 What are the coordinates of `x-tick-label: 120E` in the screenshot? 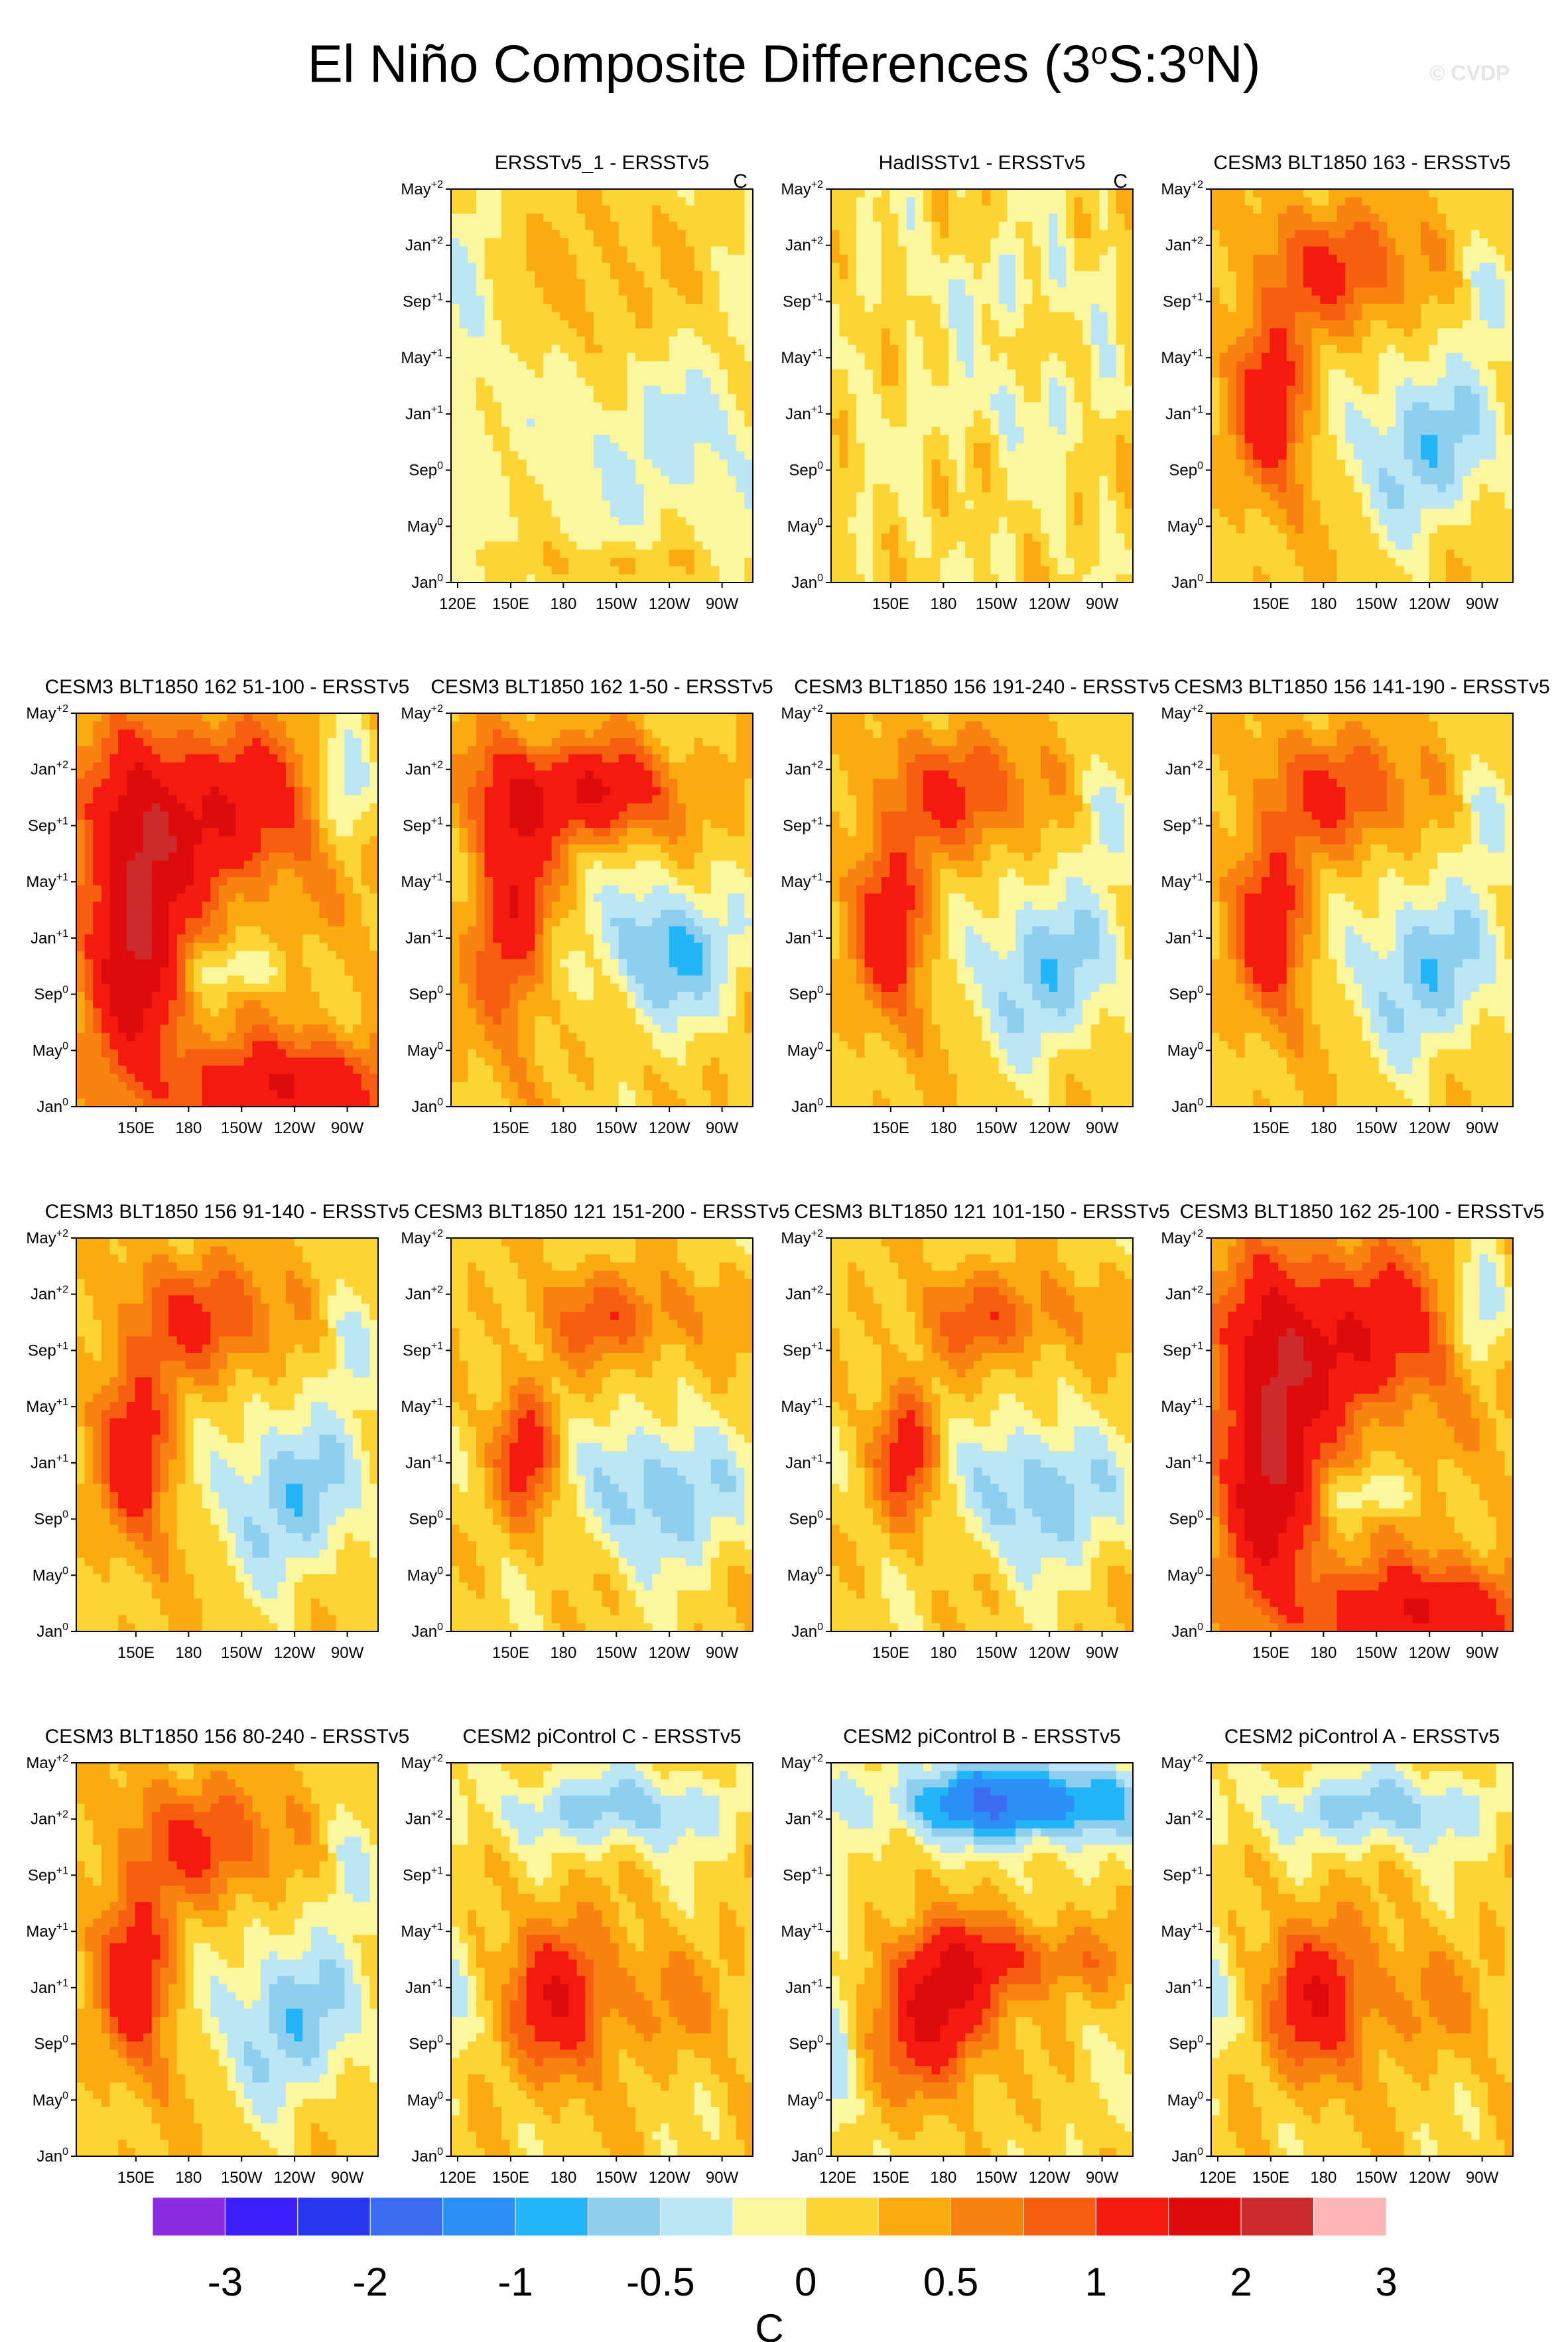 It's located at (457, 604).